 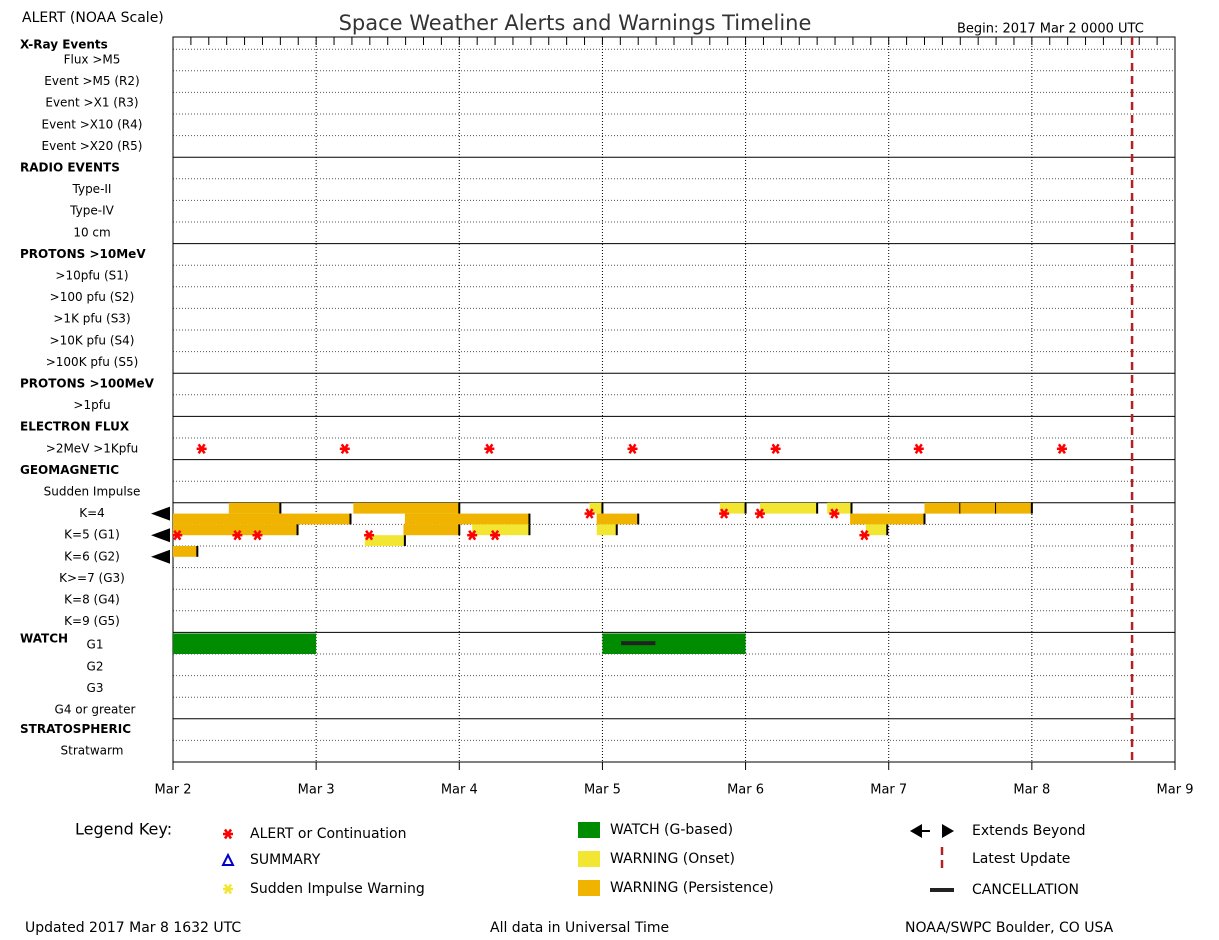 I want to click on x-tick-label: Mar 9, so click(x=1175, y=790).